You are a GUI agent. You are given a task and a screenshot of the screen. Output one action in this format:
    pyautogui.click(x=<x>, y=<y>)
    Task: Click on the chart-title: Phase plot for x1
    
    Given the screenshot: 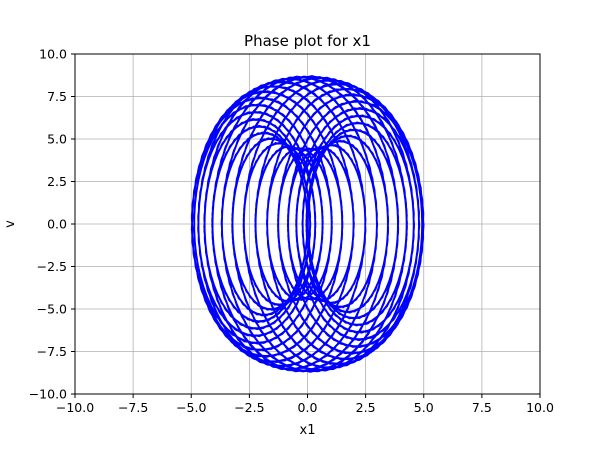 What is the action you would take?
    pyautogui.click(x=307, y=41)
    